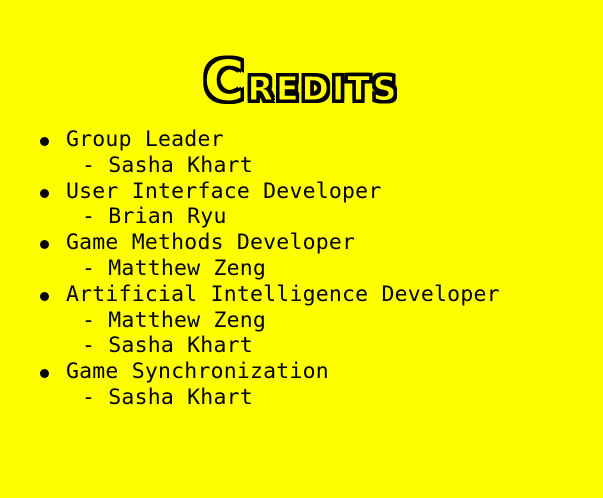 The image size is (603, 498). Describe the element at coordinates (145, 139) in the screenshot. I see `role-label: Group Leader` at that location.